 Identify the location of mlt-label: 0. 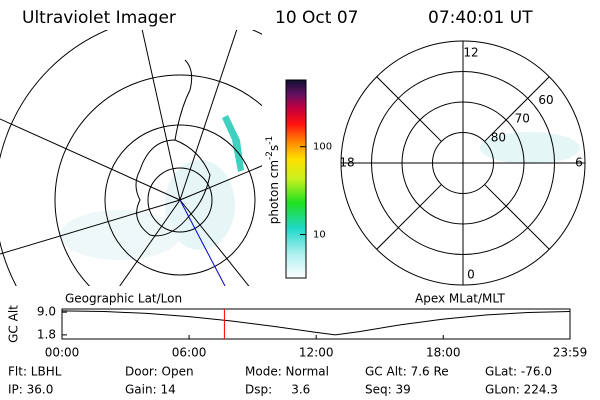
(471, 275).